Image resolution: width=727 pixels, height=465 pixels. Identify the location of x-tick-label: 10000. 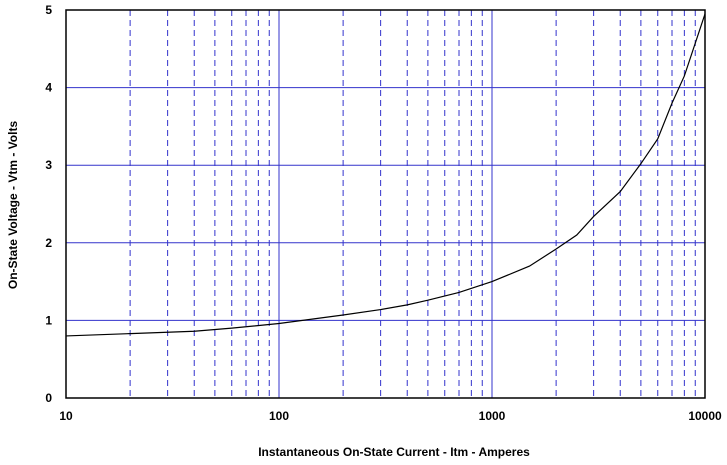
(705, 416).